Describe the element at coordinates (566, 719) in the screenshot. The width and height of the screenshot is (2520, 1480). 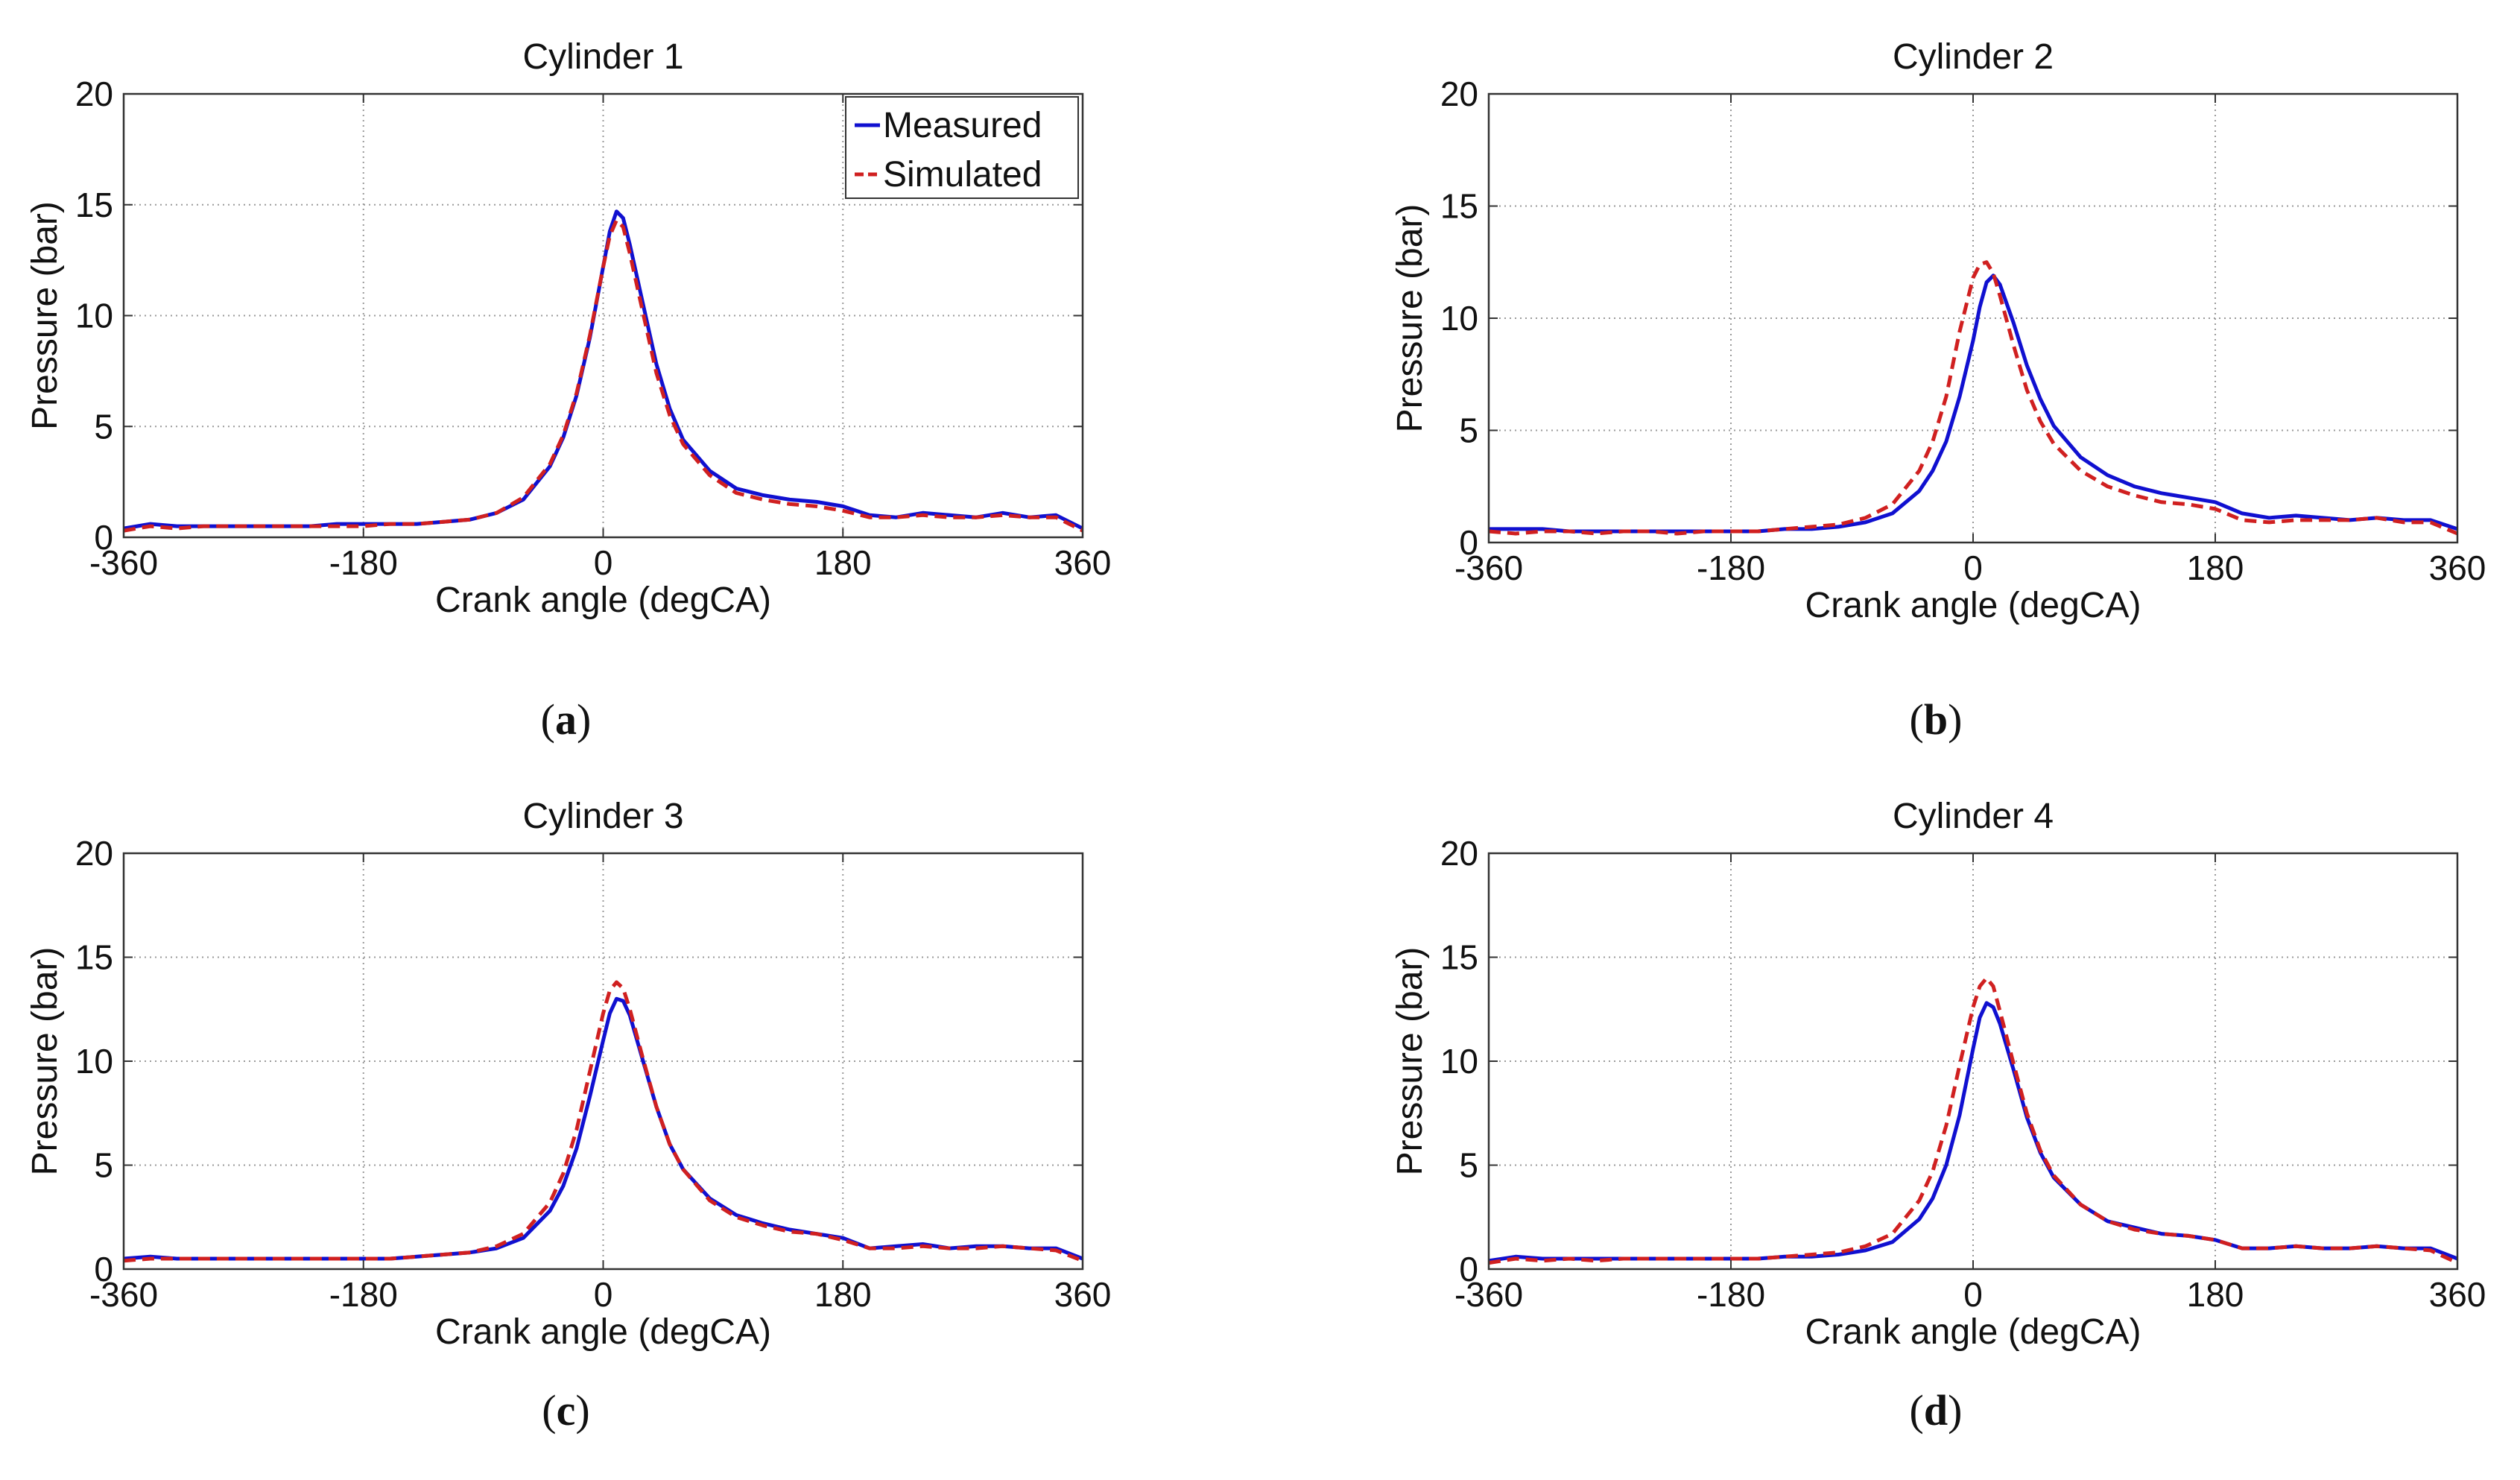
I see `panel-caption: (a)` at that location.